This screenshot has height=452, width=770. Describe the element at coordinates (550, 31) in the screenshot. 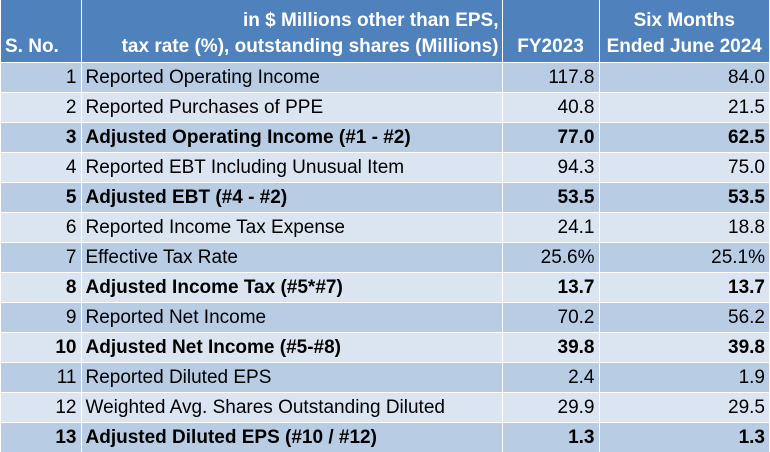

I see `header-fy2023: FY2023` at that location.